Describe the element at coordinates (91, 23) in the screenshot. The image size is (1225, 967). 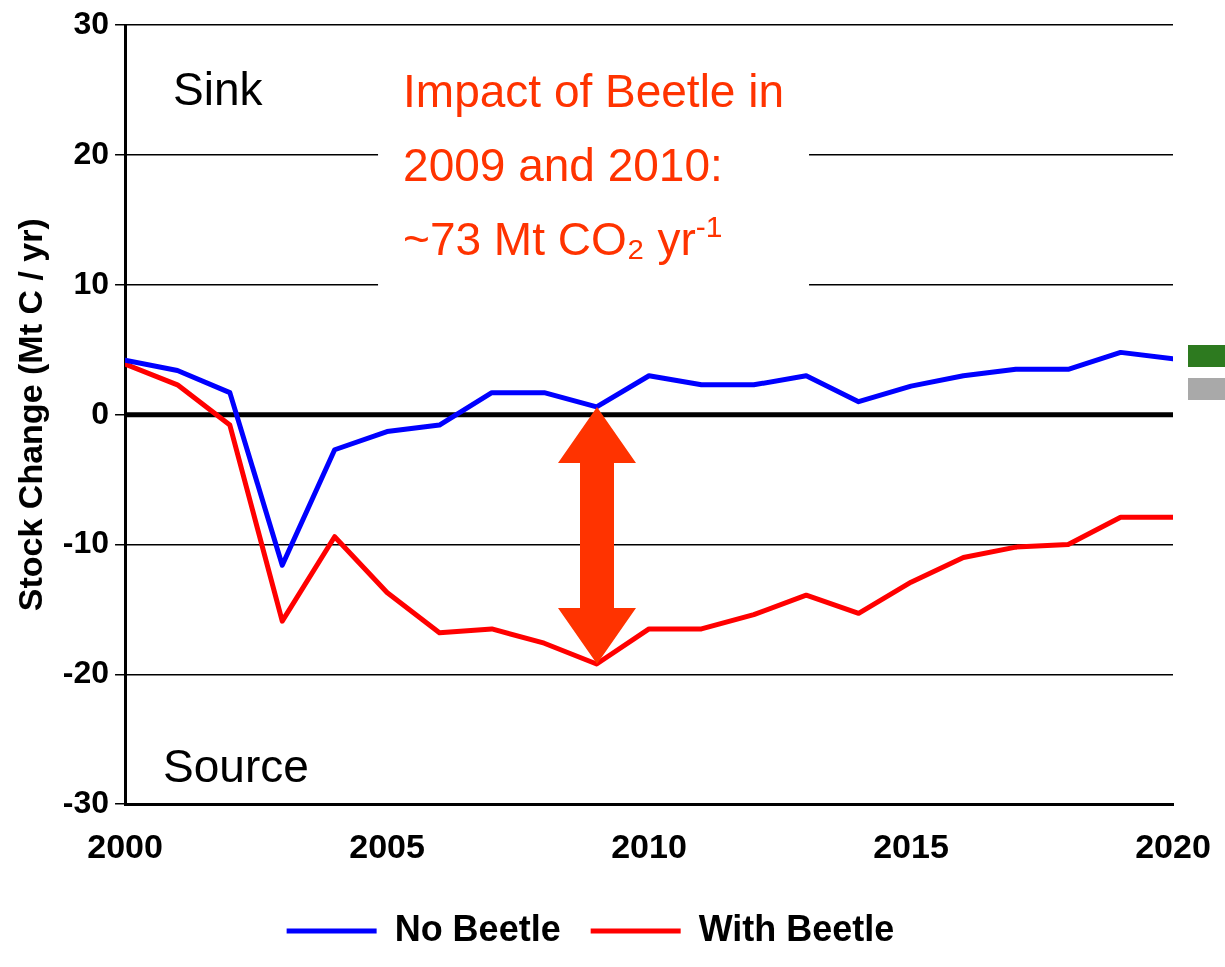
I see `y-tick-label: 30` at that location.